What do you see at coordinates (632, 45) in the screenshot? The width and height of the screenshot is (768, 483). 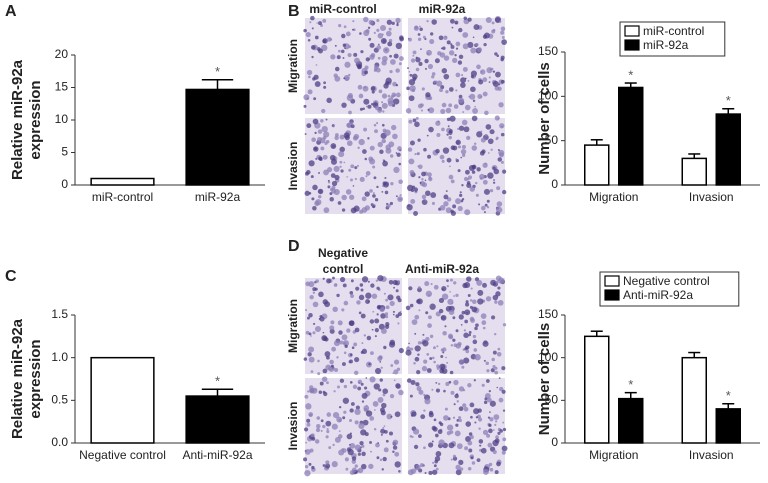 I see `legend-swatch` at bounding box center [632, 45].